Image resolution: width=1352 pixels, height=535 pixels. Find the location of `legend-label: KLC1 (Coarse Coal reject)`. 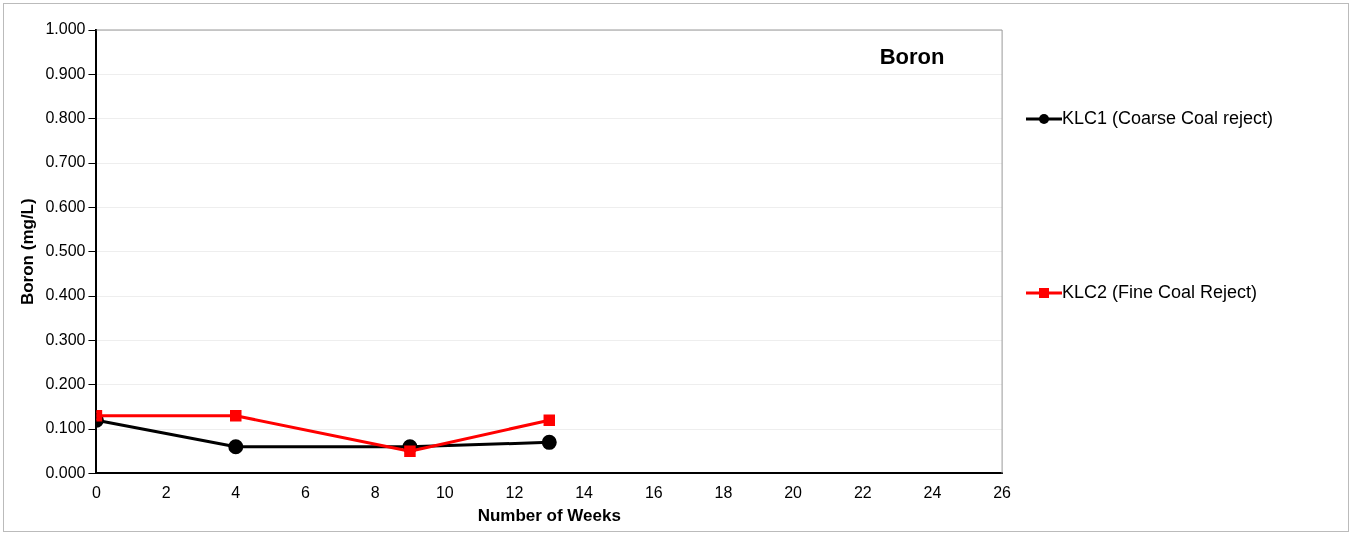

legend-label: KLC1 (Coarse Coal reject) is located at coordinates (1168, 118).